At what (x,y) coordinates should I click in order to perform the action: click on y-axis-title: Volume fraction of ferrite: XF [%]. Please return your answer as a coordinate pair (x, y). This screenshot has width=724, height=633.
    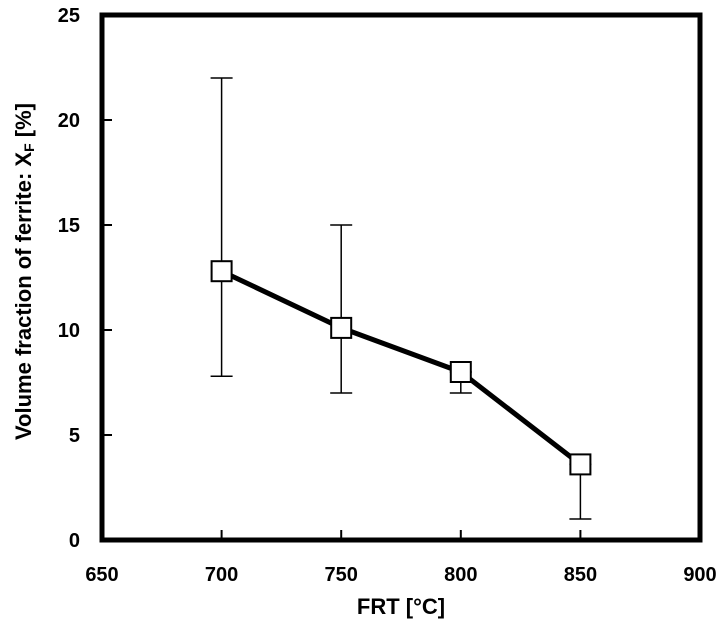
    Looking at the image, I should click on (24, 271).